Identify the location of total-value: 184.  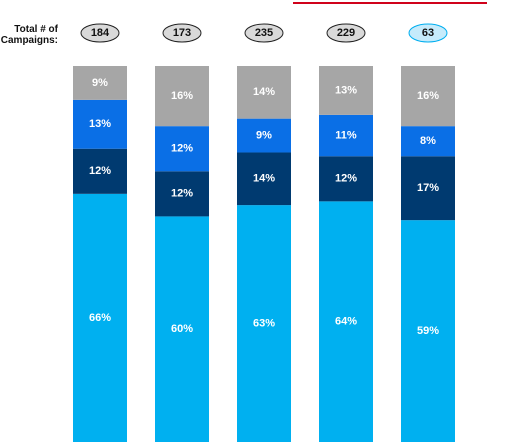
(100, 33).